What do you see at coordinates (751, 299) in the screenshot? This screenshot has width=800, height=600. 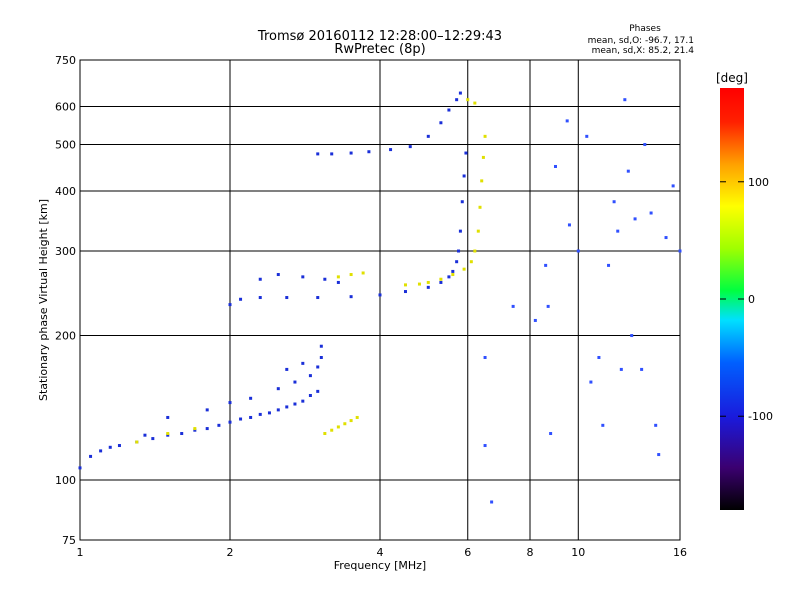 I see `colorbar-tick-label: 0` at bounding box center [751, 299].